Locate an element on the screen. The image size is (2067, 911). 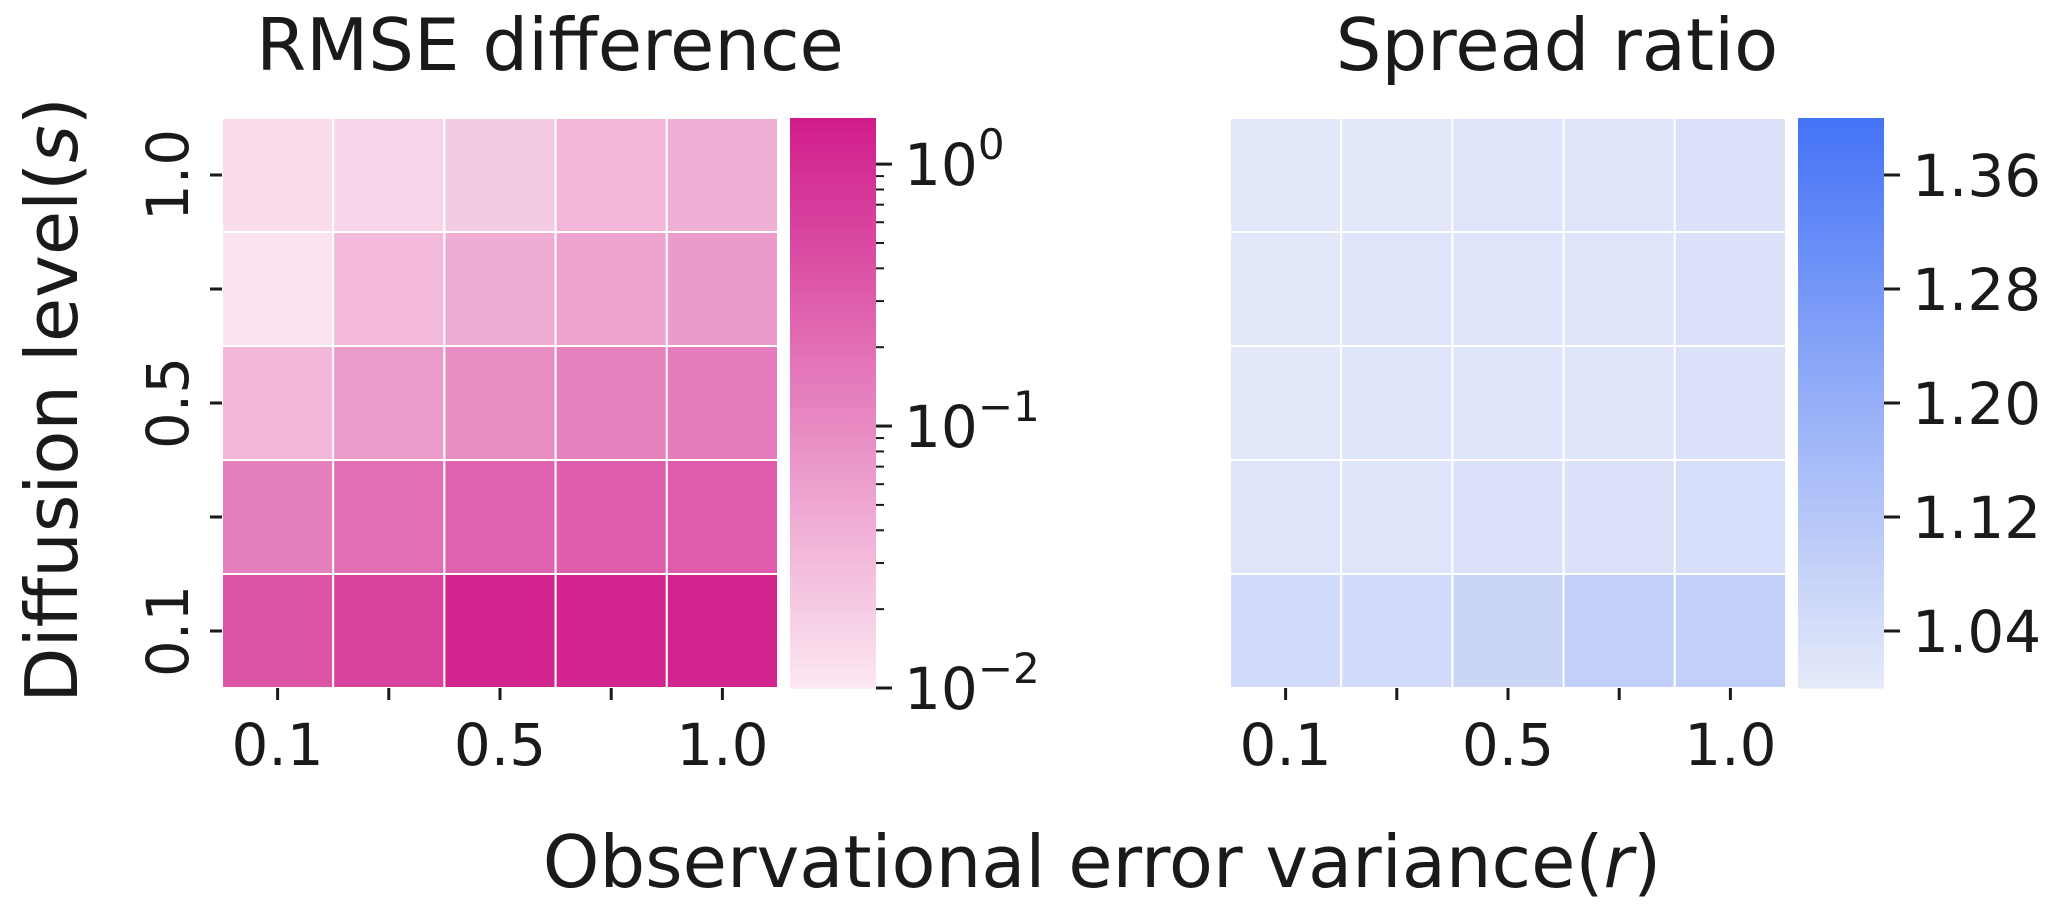
x-axis-label: Observational error variance(r) is located at coordinates (1102, 862).